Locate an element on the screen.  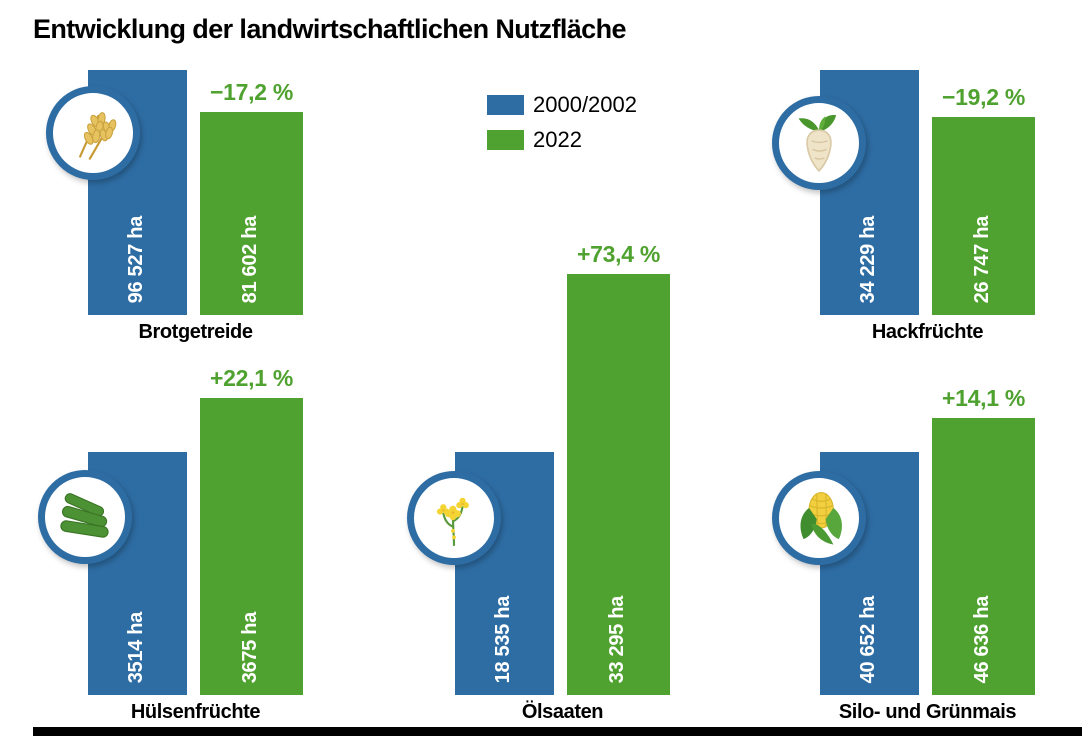
percent-change-label: −19,2 % is located at coordinates (983, 97).